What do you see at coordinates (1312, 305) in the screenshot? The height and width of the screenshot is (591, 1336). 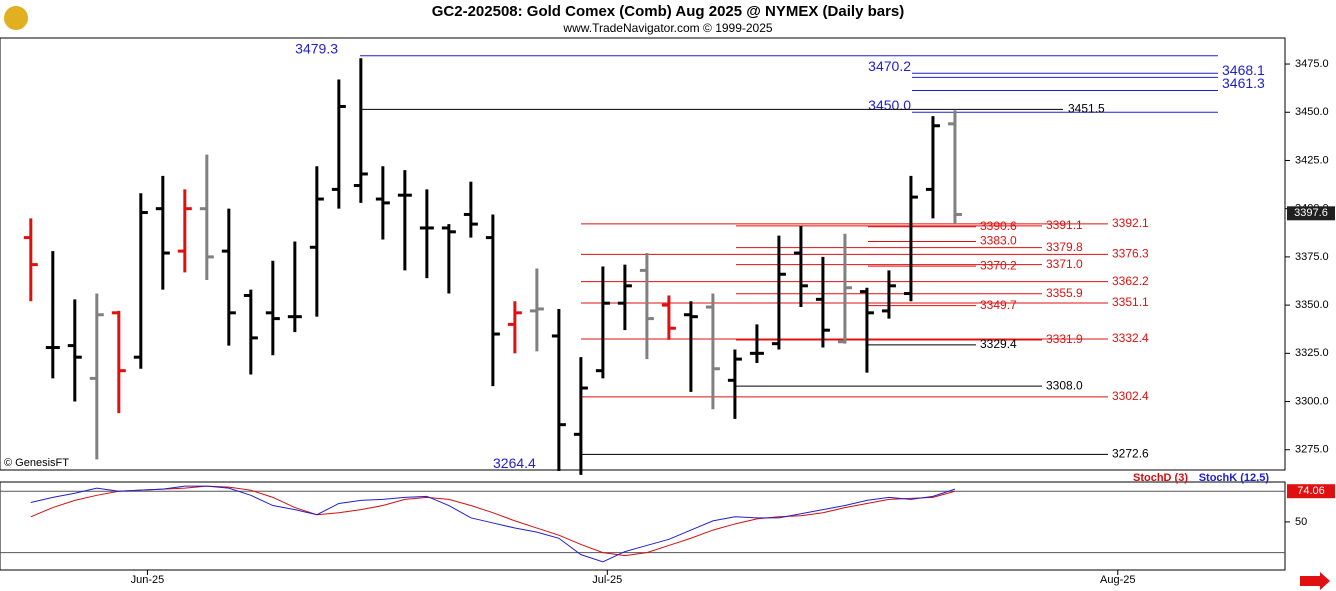 I see `y-tick-label: 3350.0` at bounding box center [1312, 305].